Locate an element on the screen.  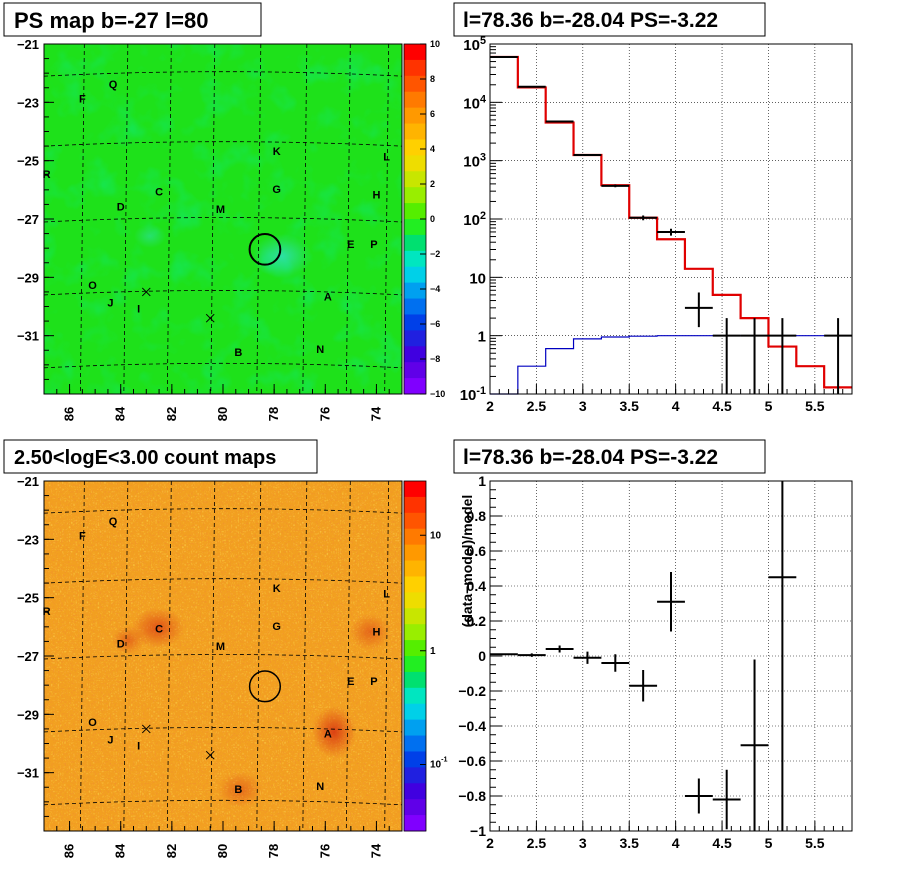
y-tick-label: −0.2 is located at coordinates (472, 691).